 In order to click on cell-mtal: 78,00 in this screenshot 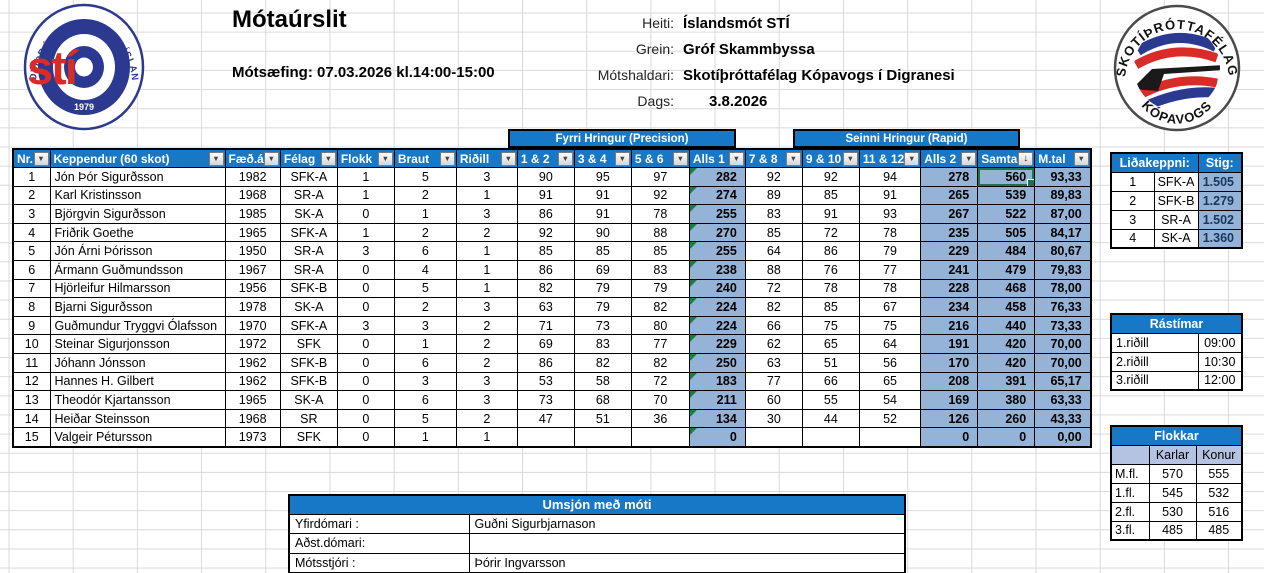, I will do `click(1063, 288)`.